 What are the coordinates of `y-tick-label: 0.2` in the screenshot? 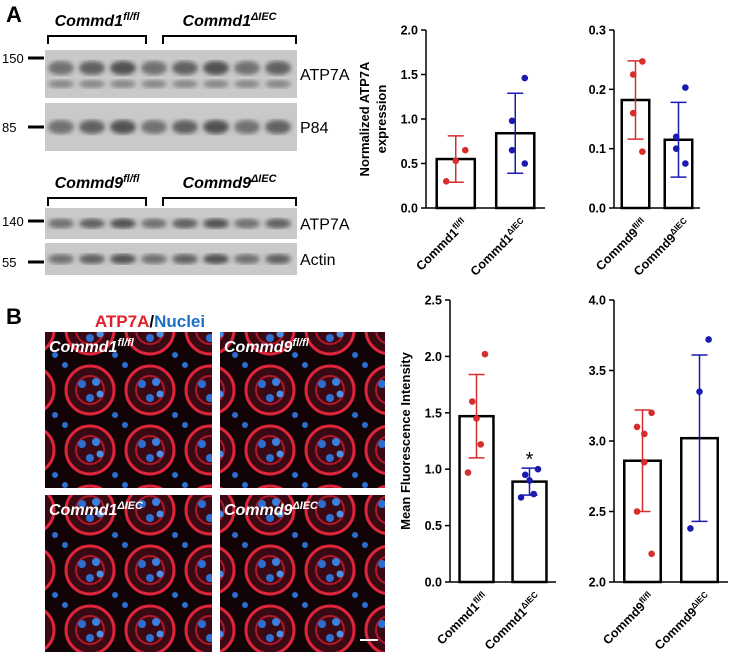 It's located at (597, 90).